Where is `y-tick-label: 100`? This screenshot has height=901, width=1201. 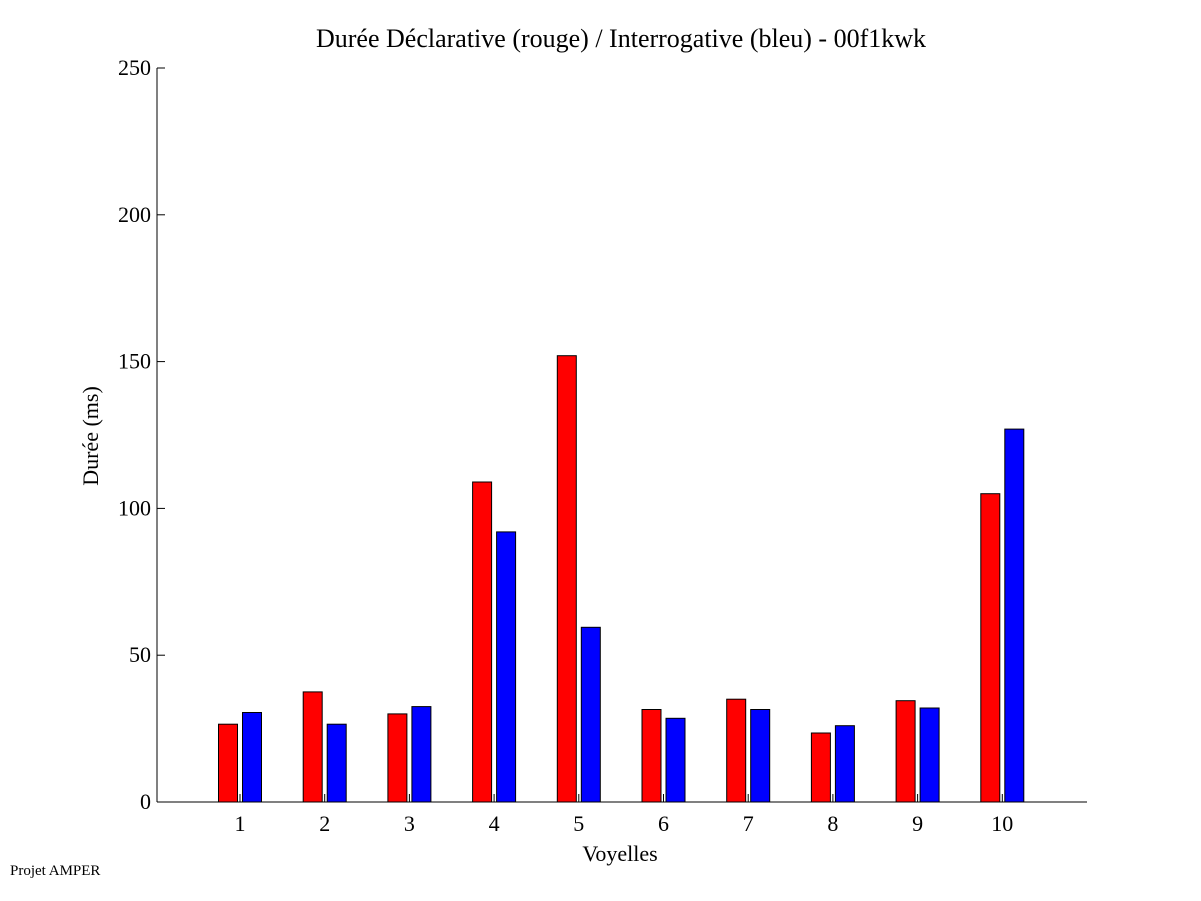 y-tick-label: 100 is located at coordinates (134, 507).